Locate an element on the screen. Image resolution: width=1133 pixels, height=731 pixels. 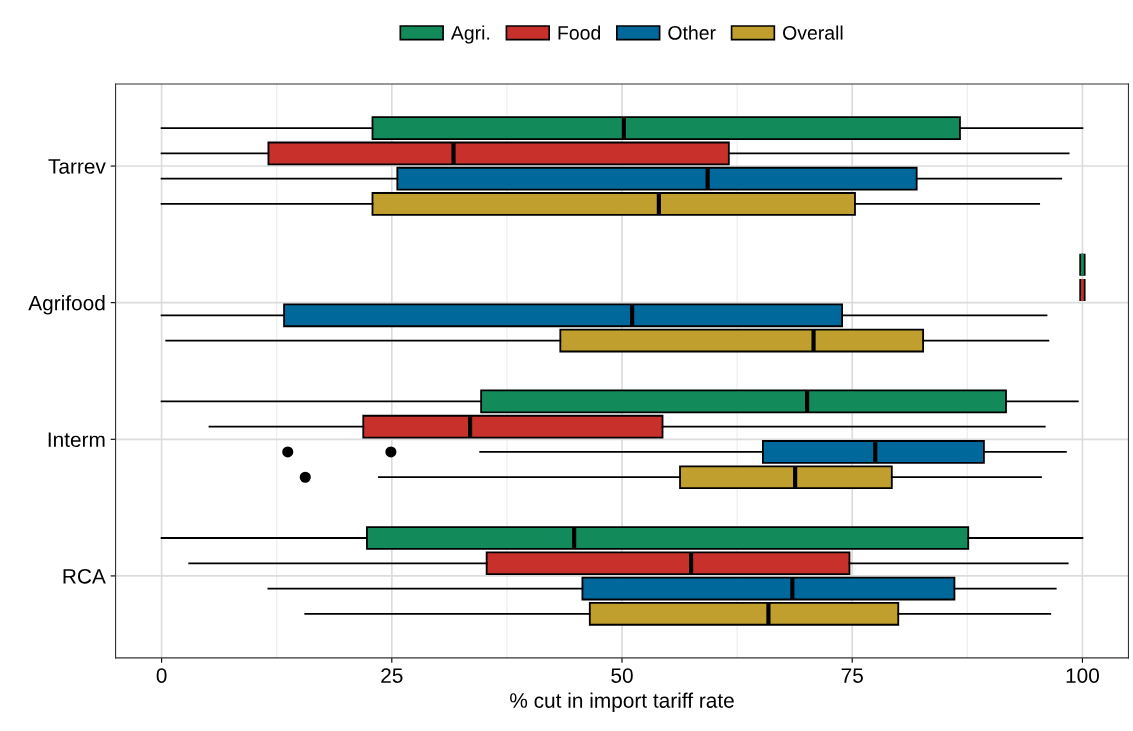
y-tick-label: Tarrev is located at coordinates (77, 166).